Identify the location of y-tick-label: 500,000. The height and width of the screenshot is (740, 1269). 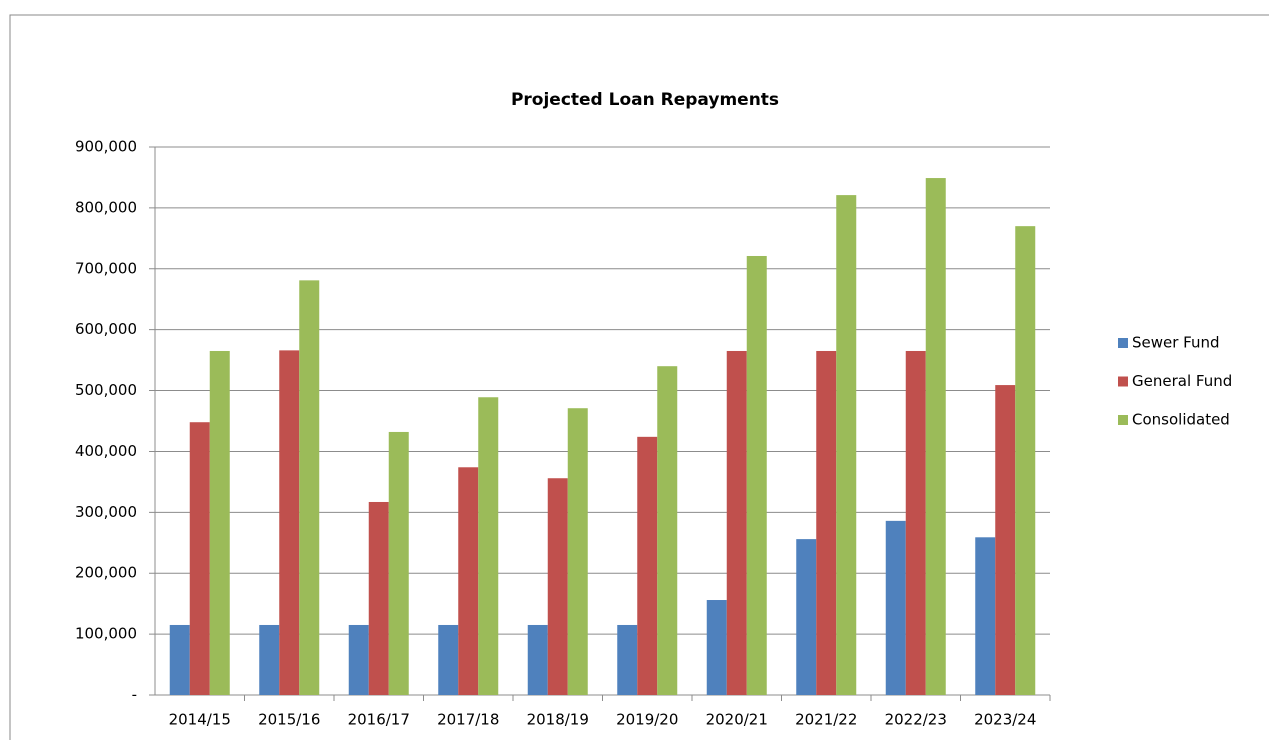
(106, 390).